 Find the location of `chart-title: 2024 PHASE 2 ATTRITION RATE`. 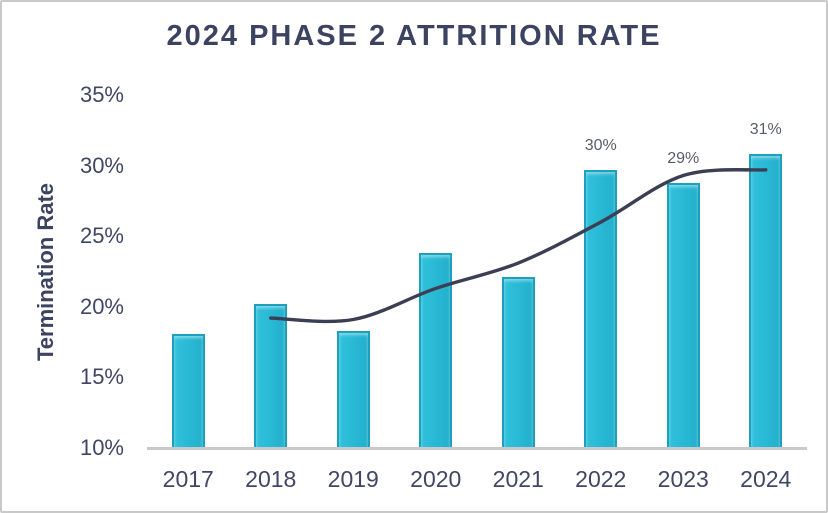

chart-title: 2024 PHASE 2 ATTRITION RATE is located at coordinates (414, 36).